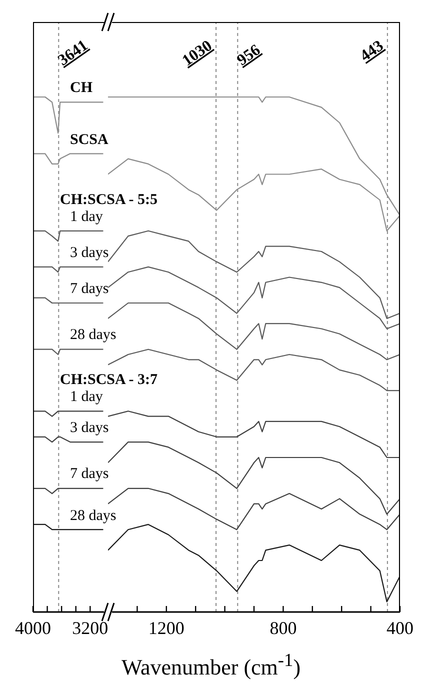 This screenshot has height=694, width=422. What do you see at coordinates (109, 199) in the screenshot?
I see `annotation: CH:SCSA - 5:5` at bounding box center [109, 199].